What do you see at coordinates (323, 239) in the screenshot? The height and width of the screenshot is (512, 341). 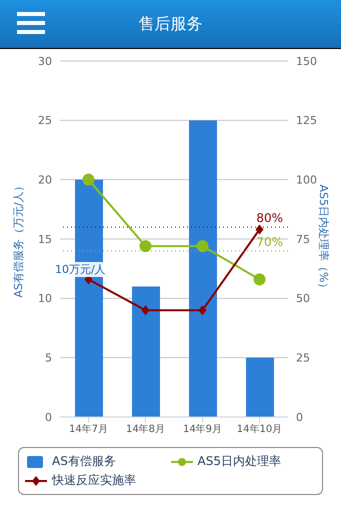 I see `y2-axis-title: AS5日内处理率（%）` at bounding box center [323, 239].